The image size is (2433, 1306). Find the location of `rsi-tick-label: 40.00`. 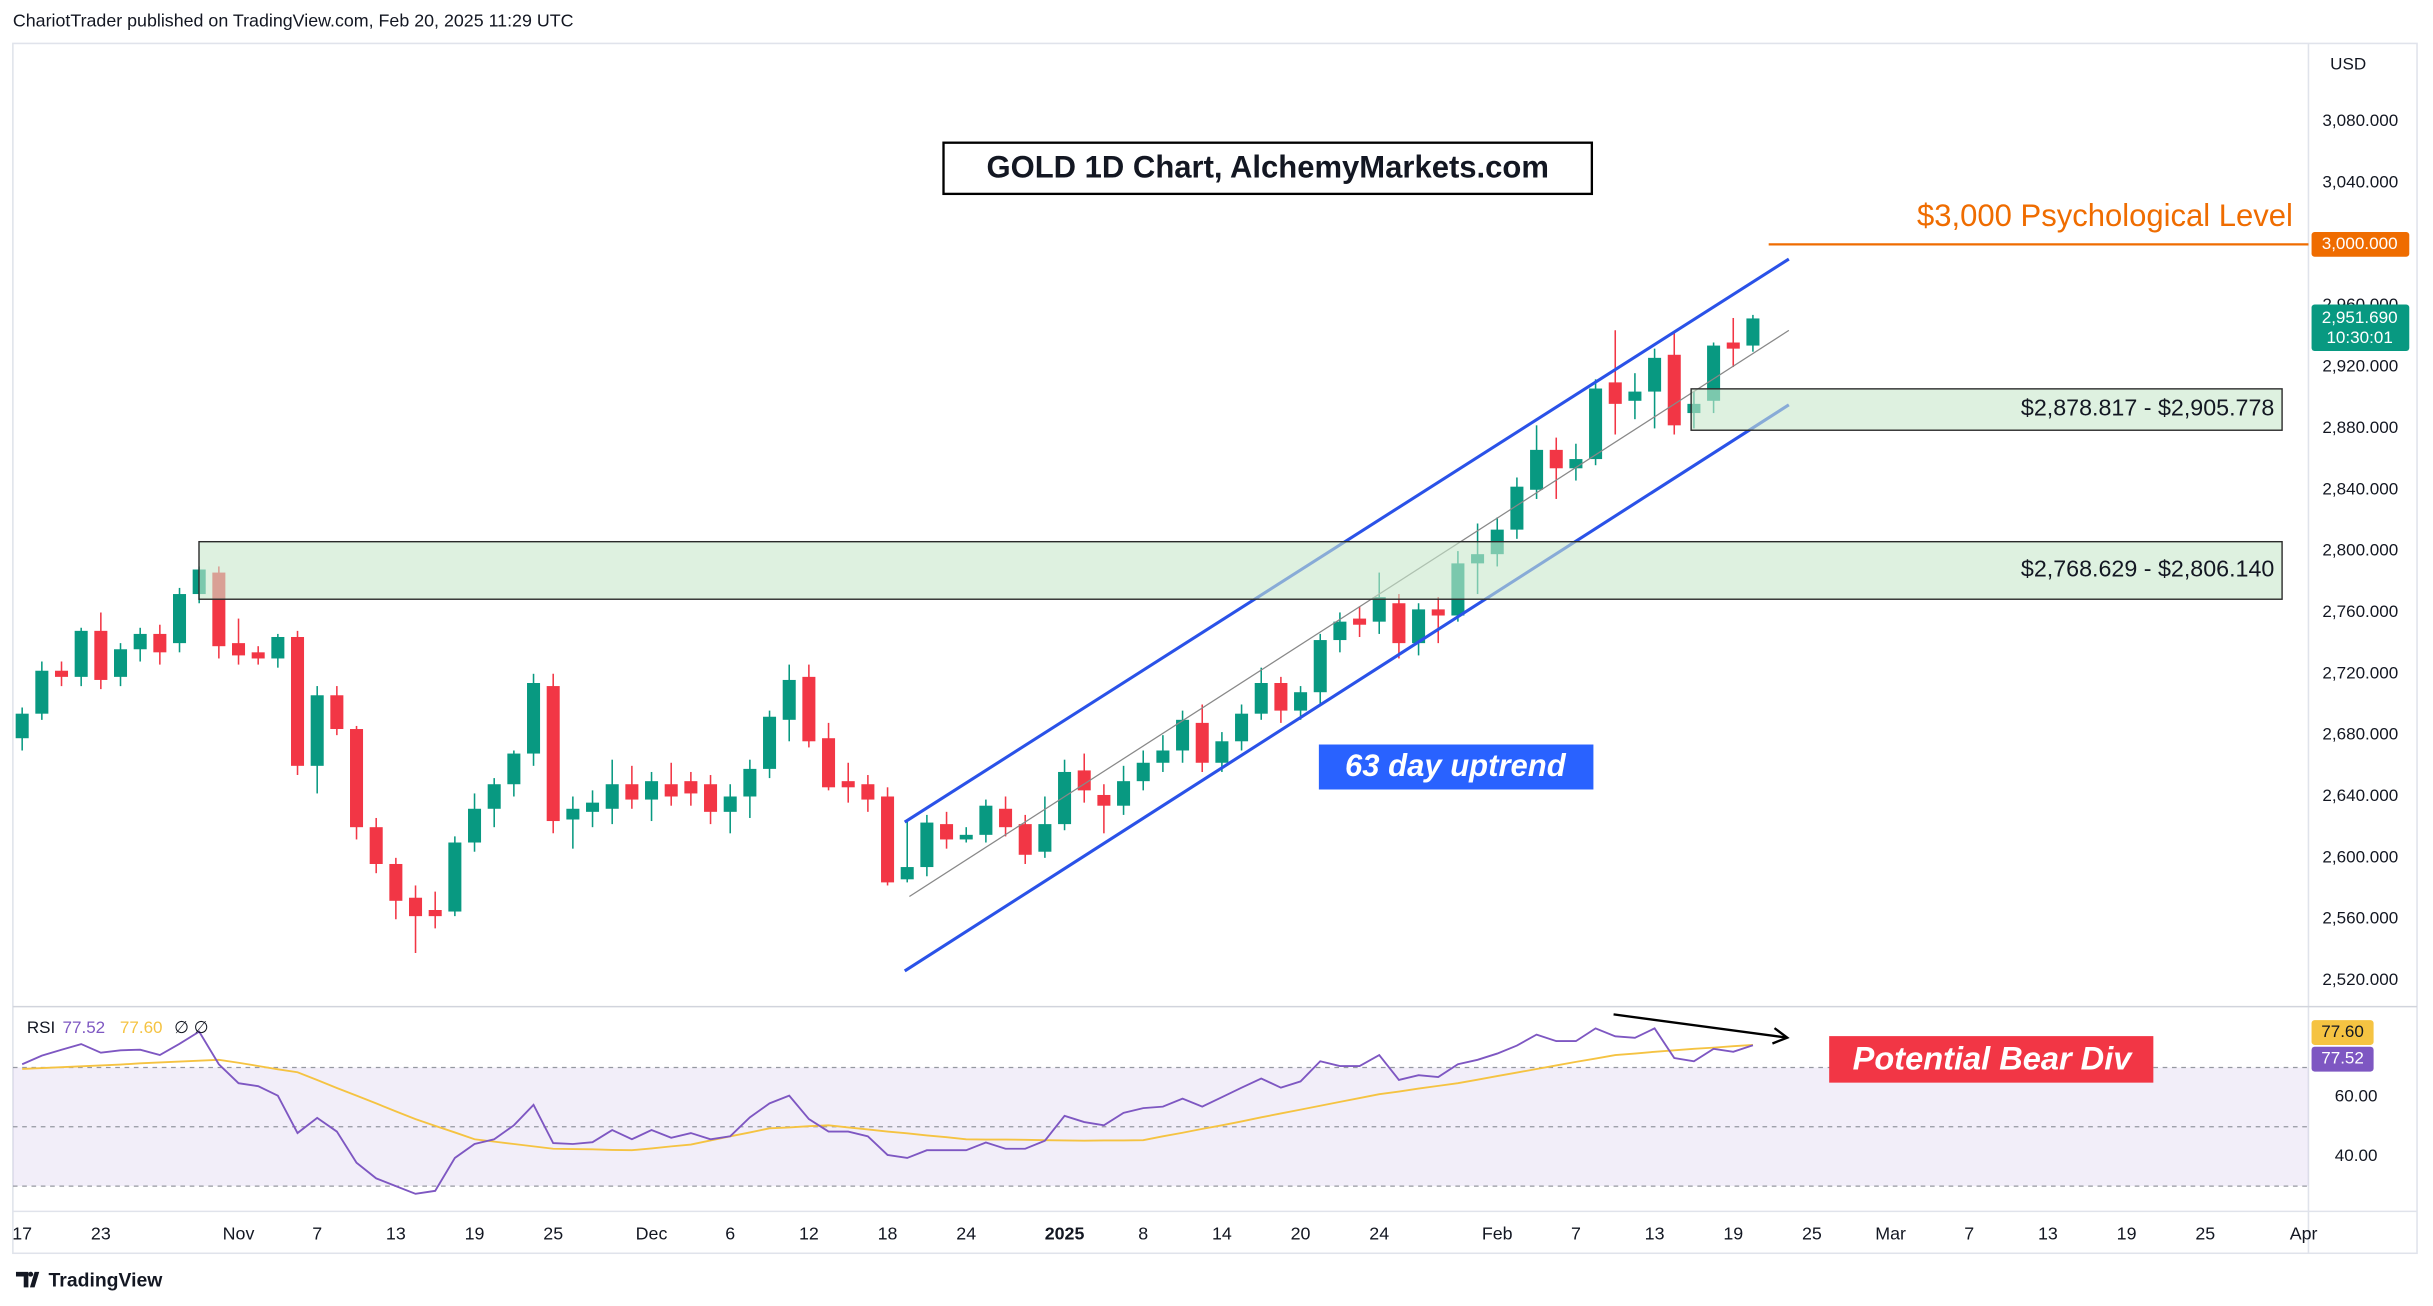

rsi-tick-label: 40.00 is located at coordinates (2356, 1155).